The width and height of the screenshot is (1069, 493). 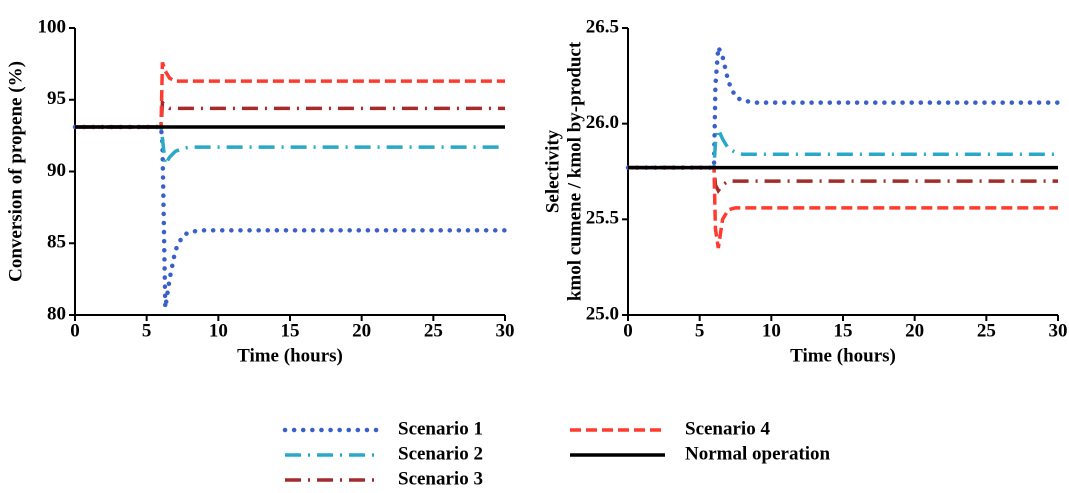 I want to click on y-tick-label: 90, so click(x=56, y=170).